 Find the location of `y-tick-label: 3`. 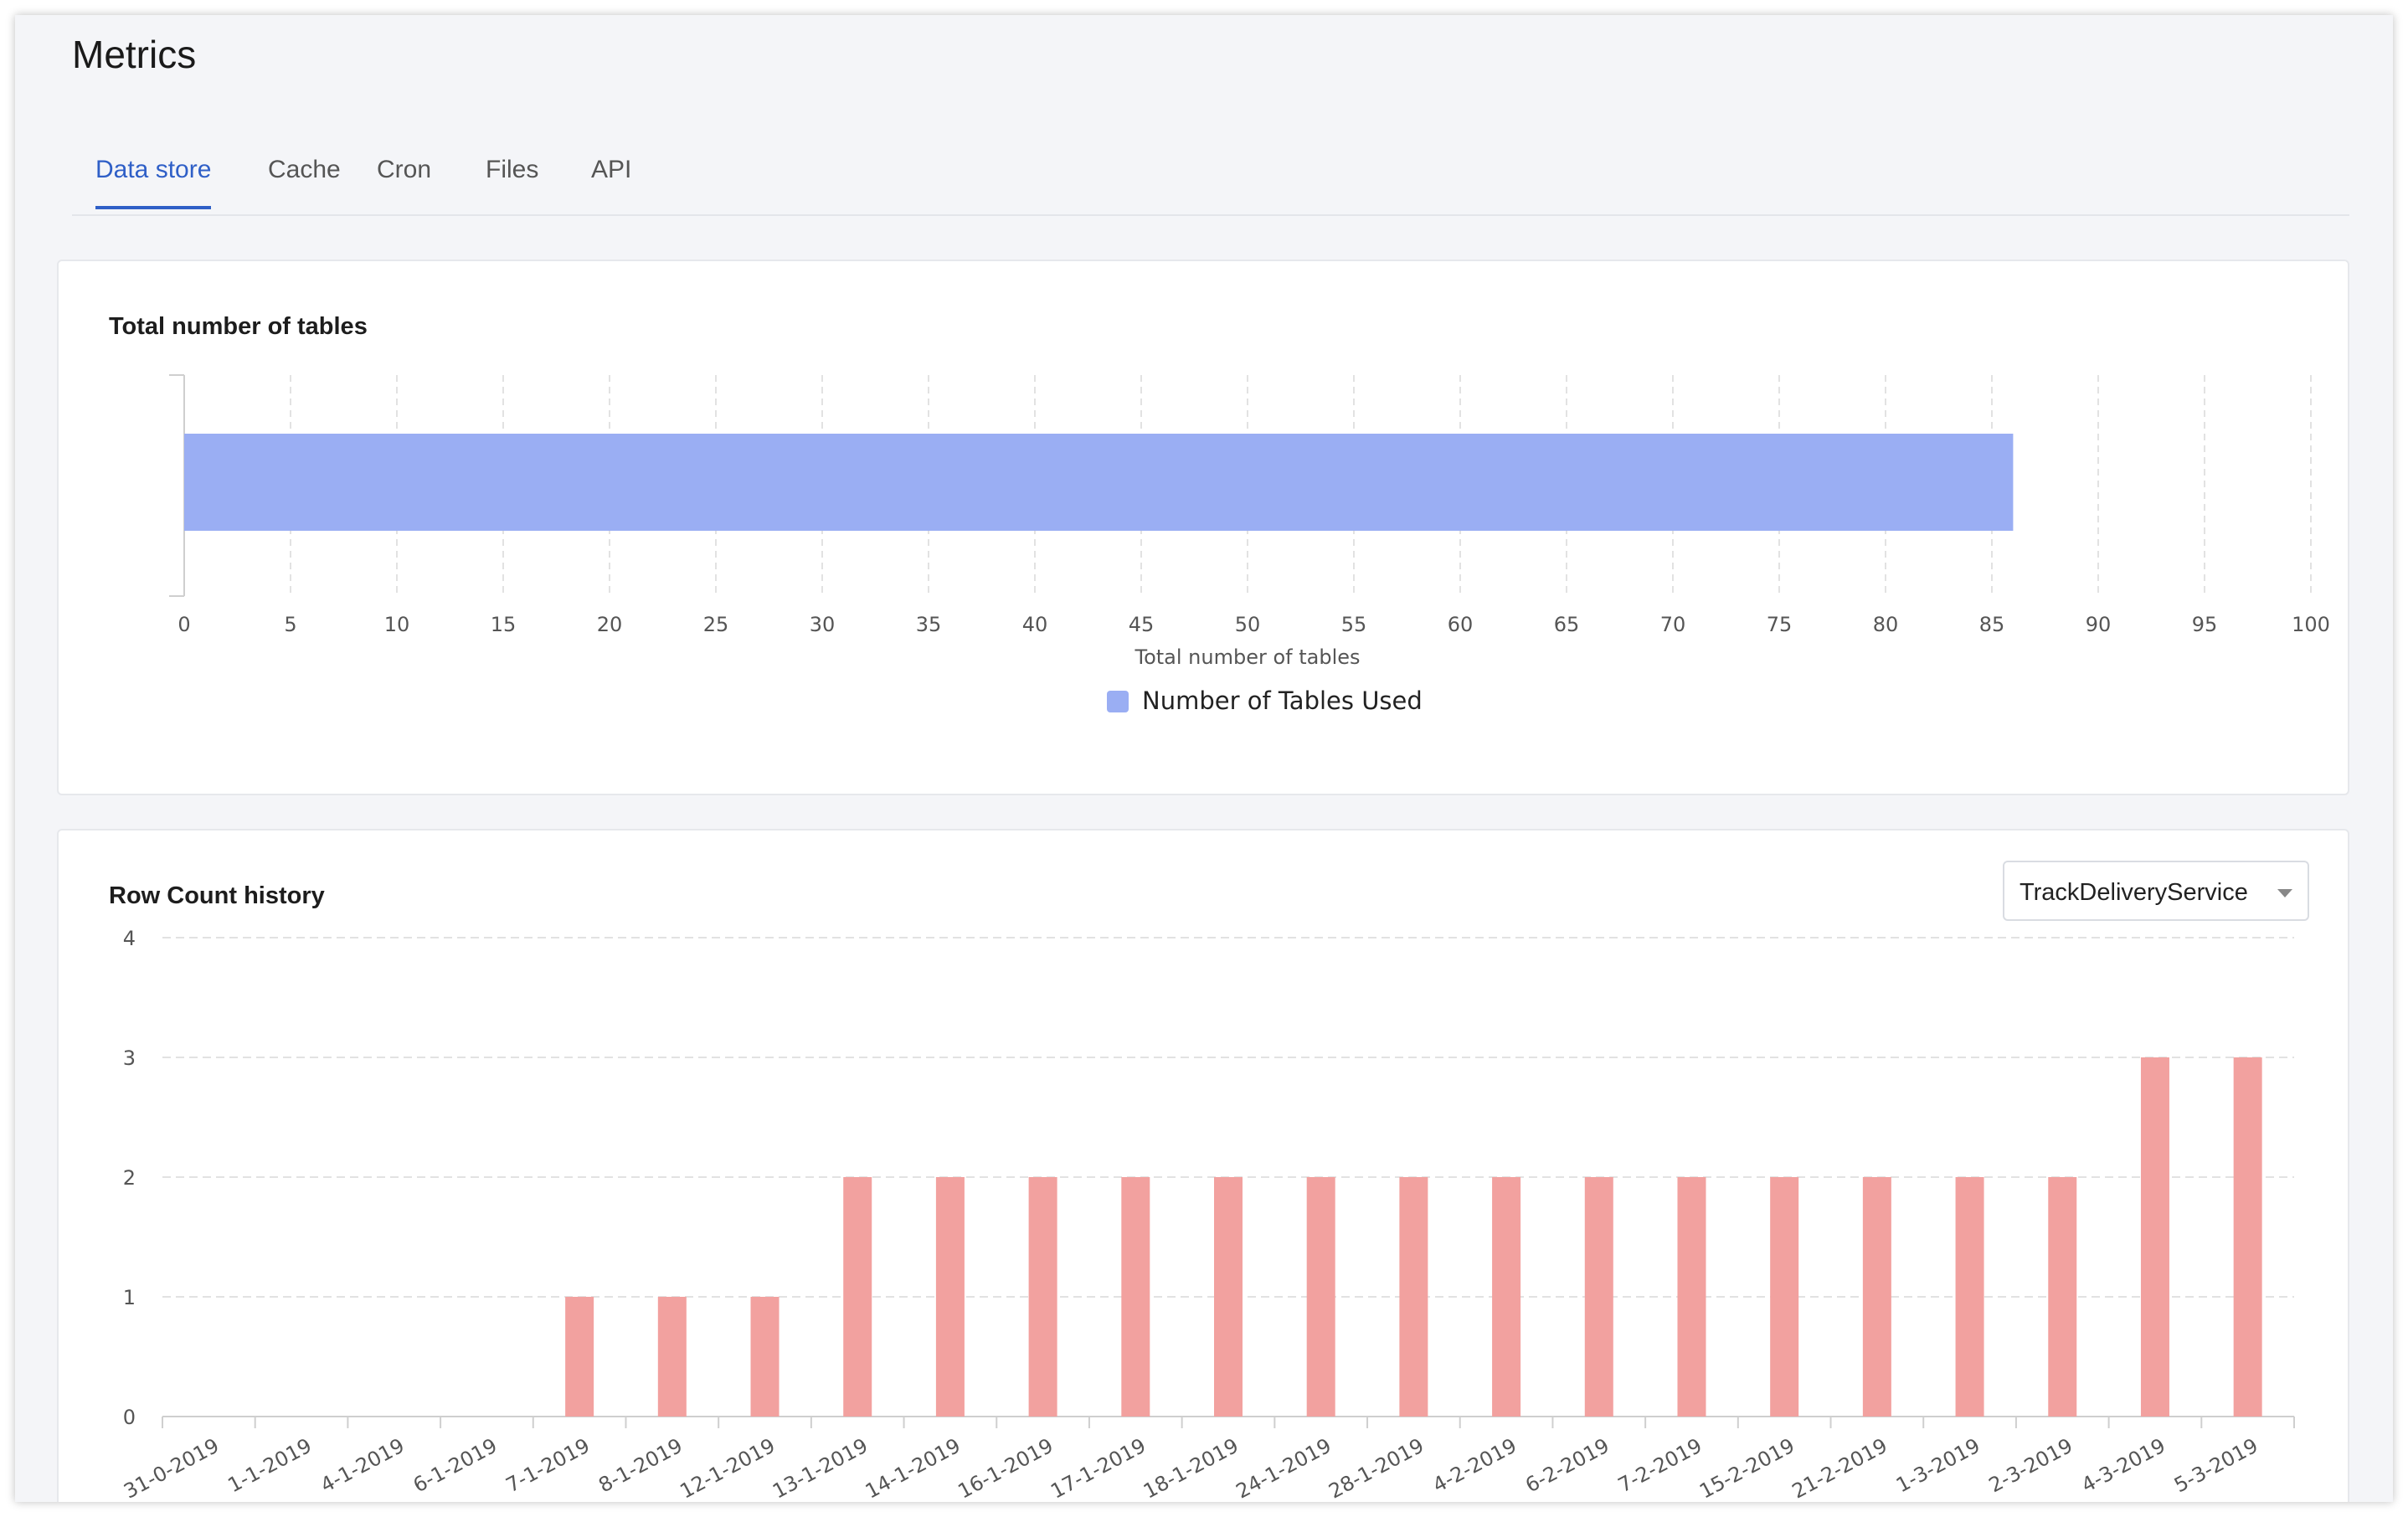

y-tick-label: 3 is located at coordinates (129, 1058).